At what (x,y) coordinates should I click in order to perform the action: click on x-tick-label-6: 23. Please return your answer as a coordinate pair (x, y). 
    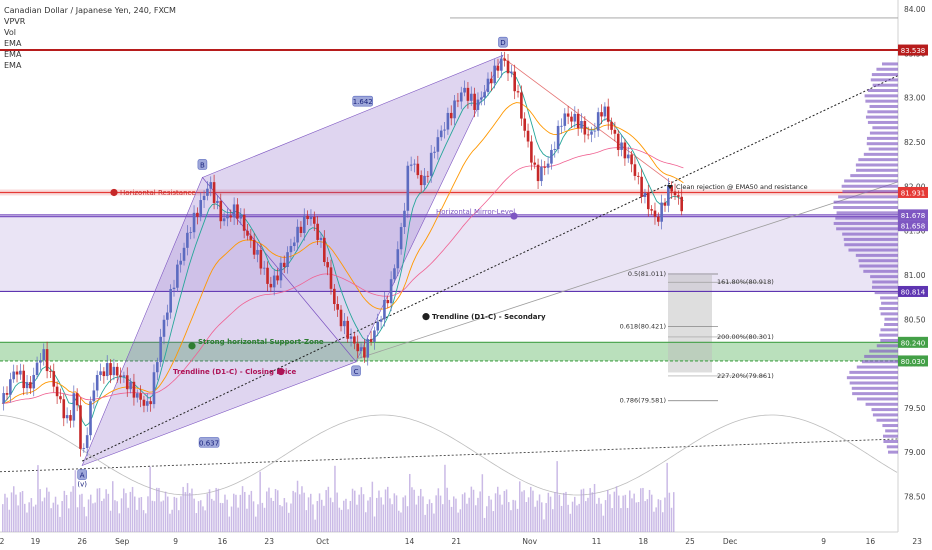
    Looking at the image, I should click on (269, 541).